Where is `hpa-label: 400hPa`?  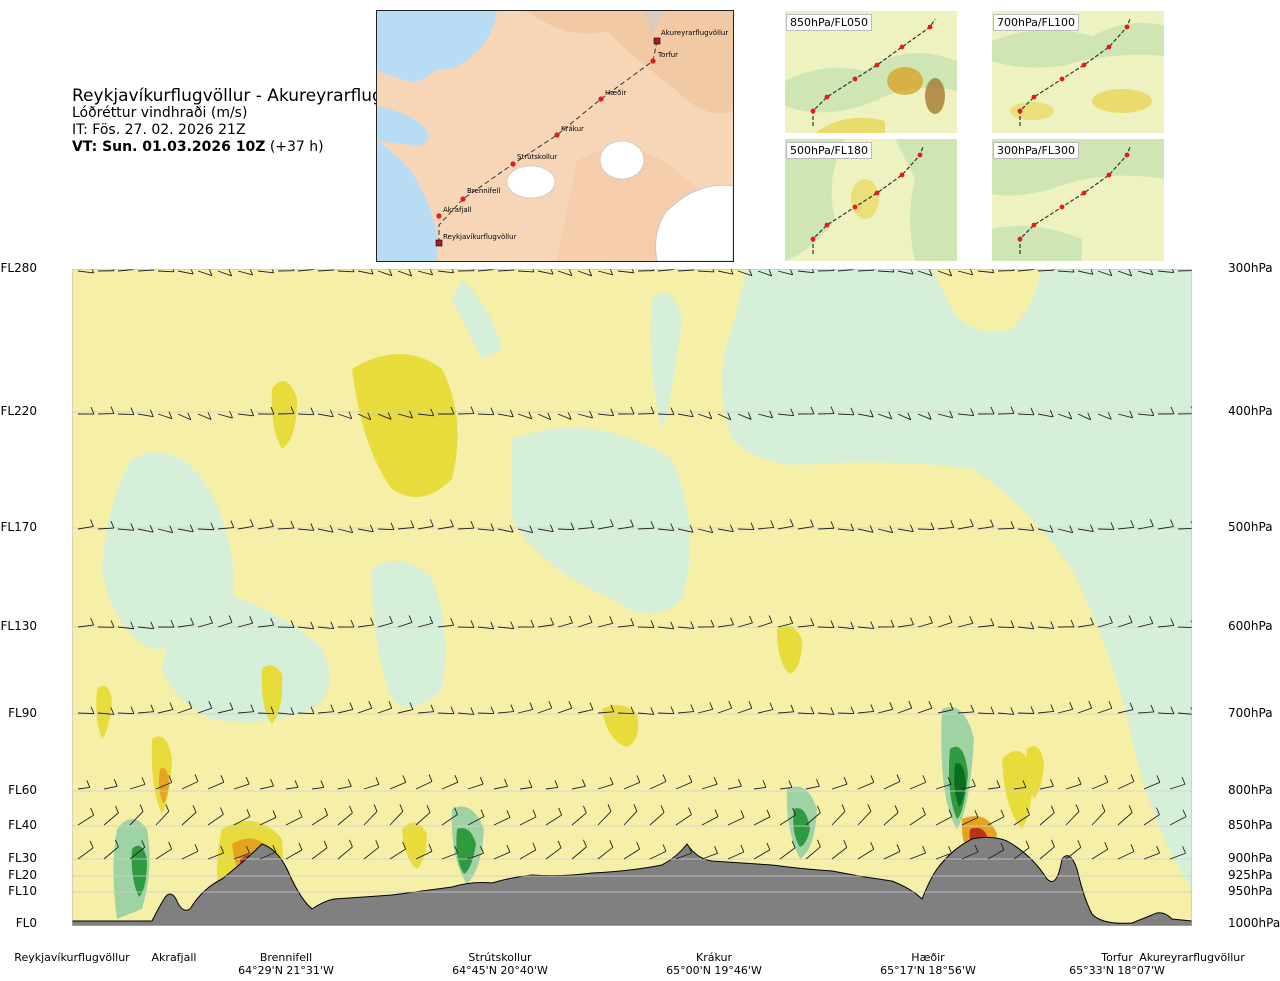
hpa-label: 400hPa is located at coordinates (1250, 411).